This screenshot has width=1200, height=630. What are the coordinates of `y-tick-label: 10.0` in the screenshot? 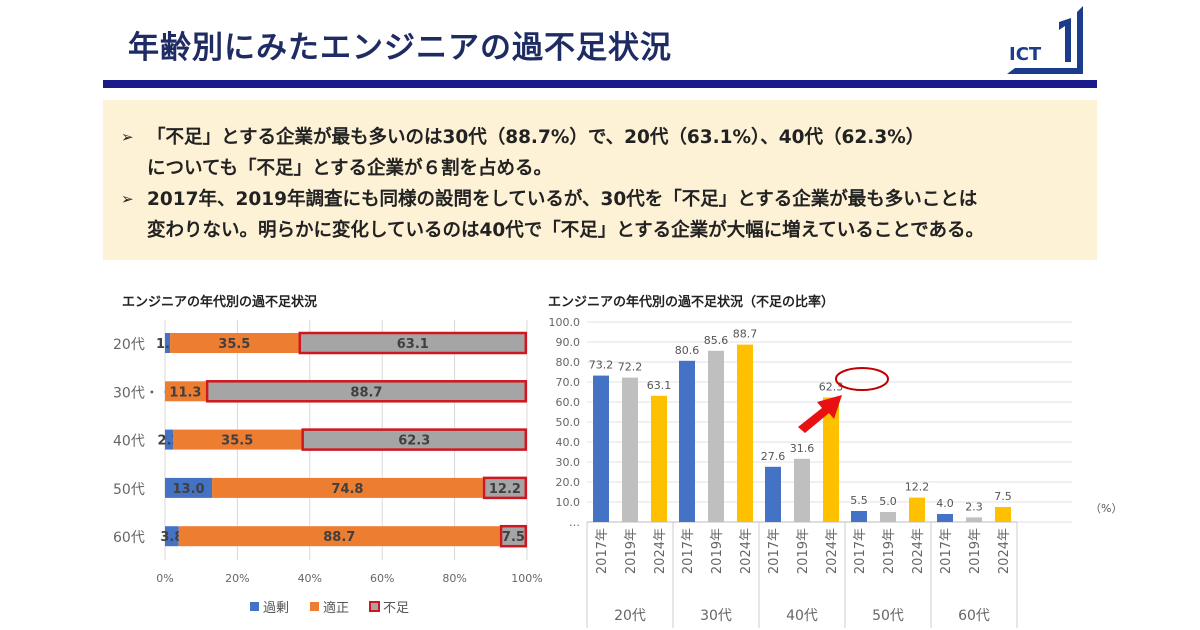 It's located at (568, 502).